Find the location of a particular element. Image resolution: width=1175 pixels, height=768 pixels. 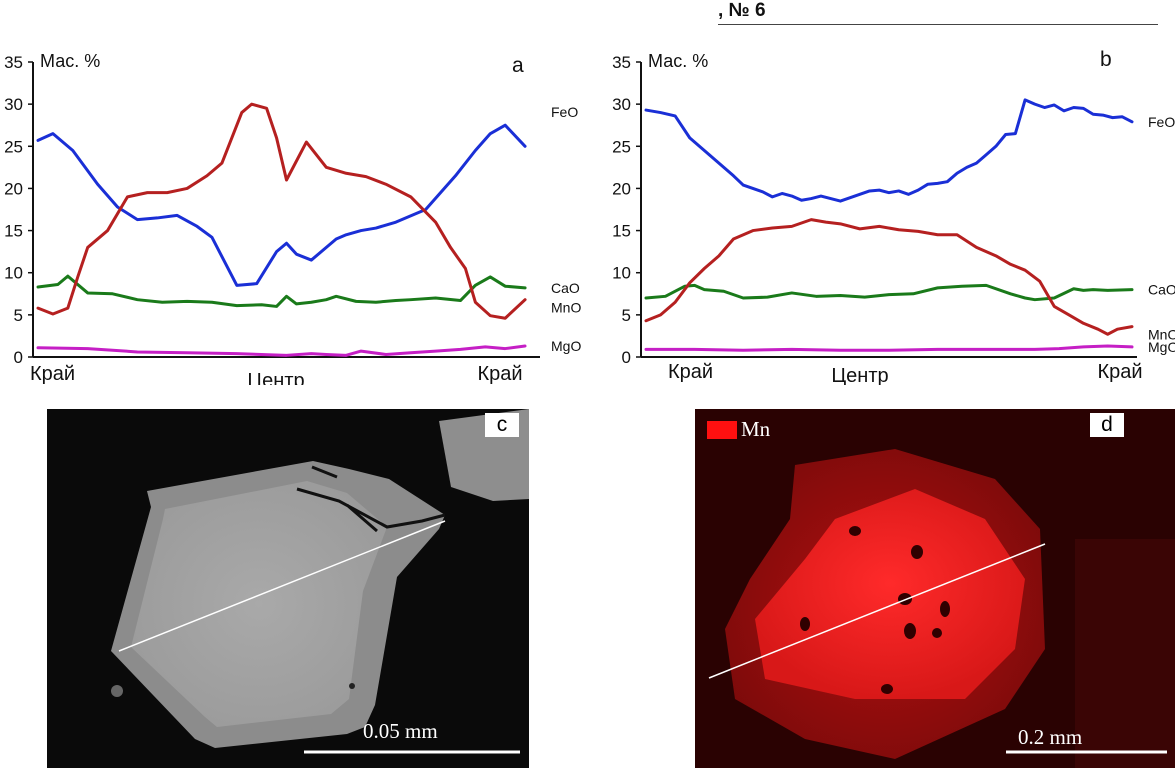

panel-label-d: d is located at coordinates (1107, 425).